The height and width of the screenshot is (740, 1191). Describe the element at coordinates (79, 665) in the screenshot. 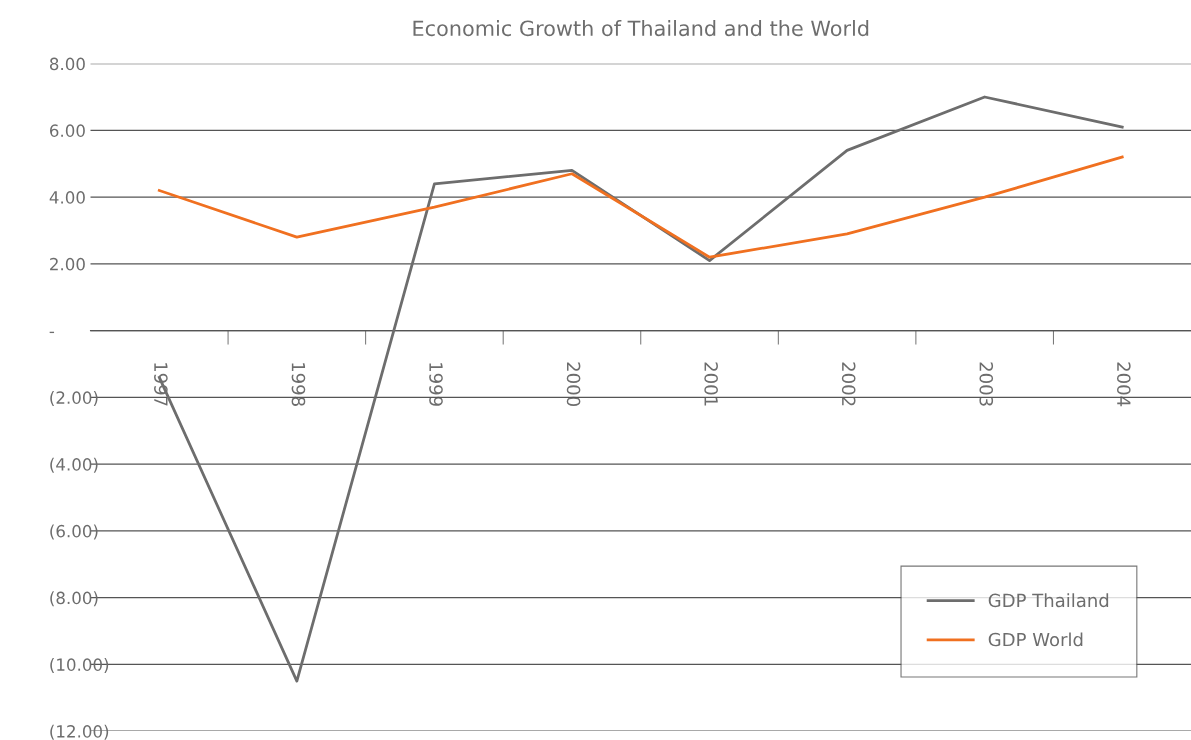

I see `y-tick-label: (10.00)` at that location.